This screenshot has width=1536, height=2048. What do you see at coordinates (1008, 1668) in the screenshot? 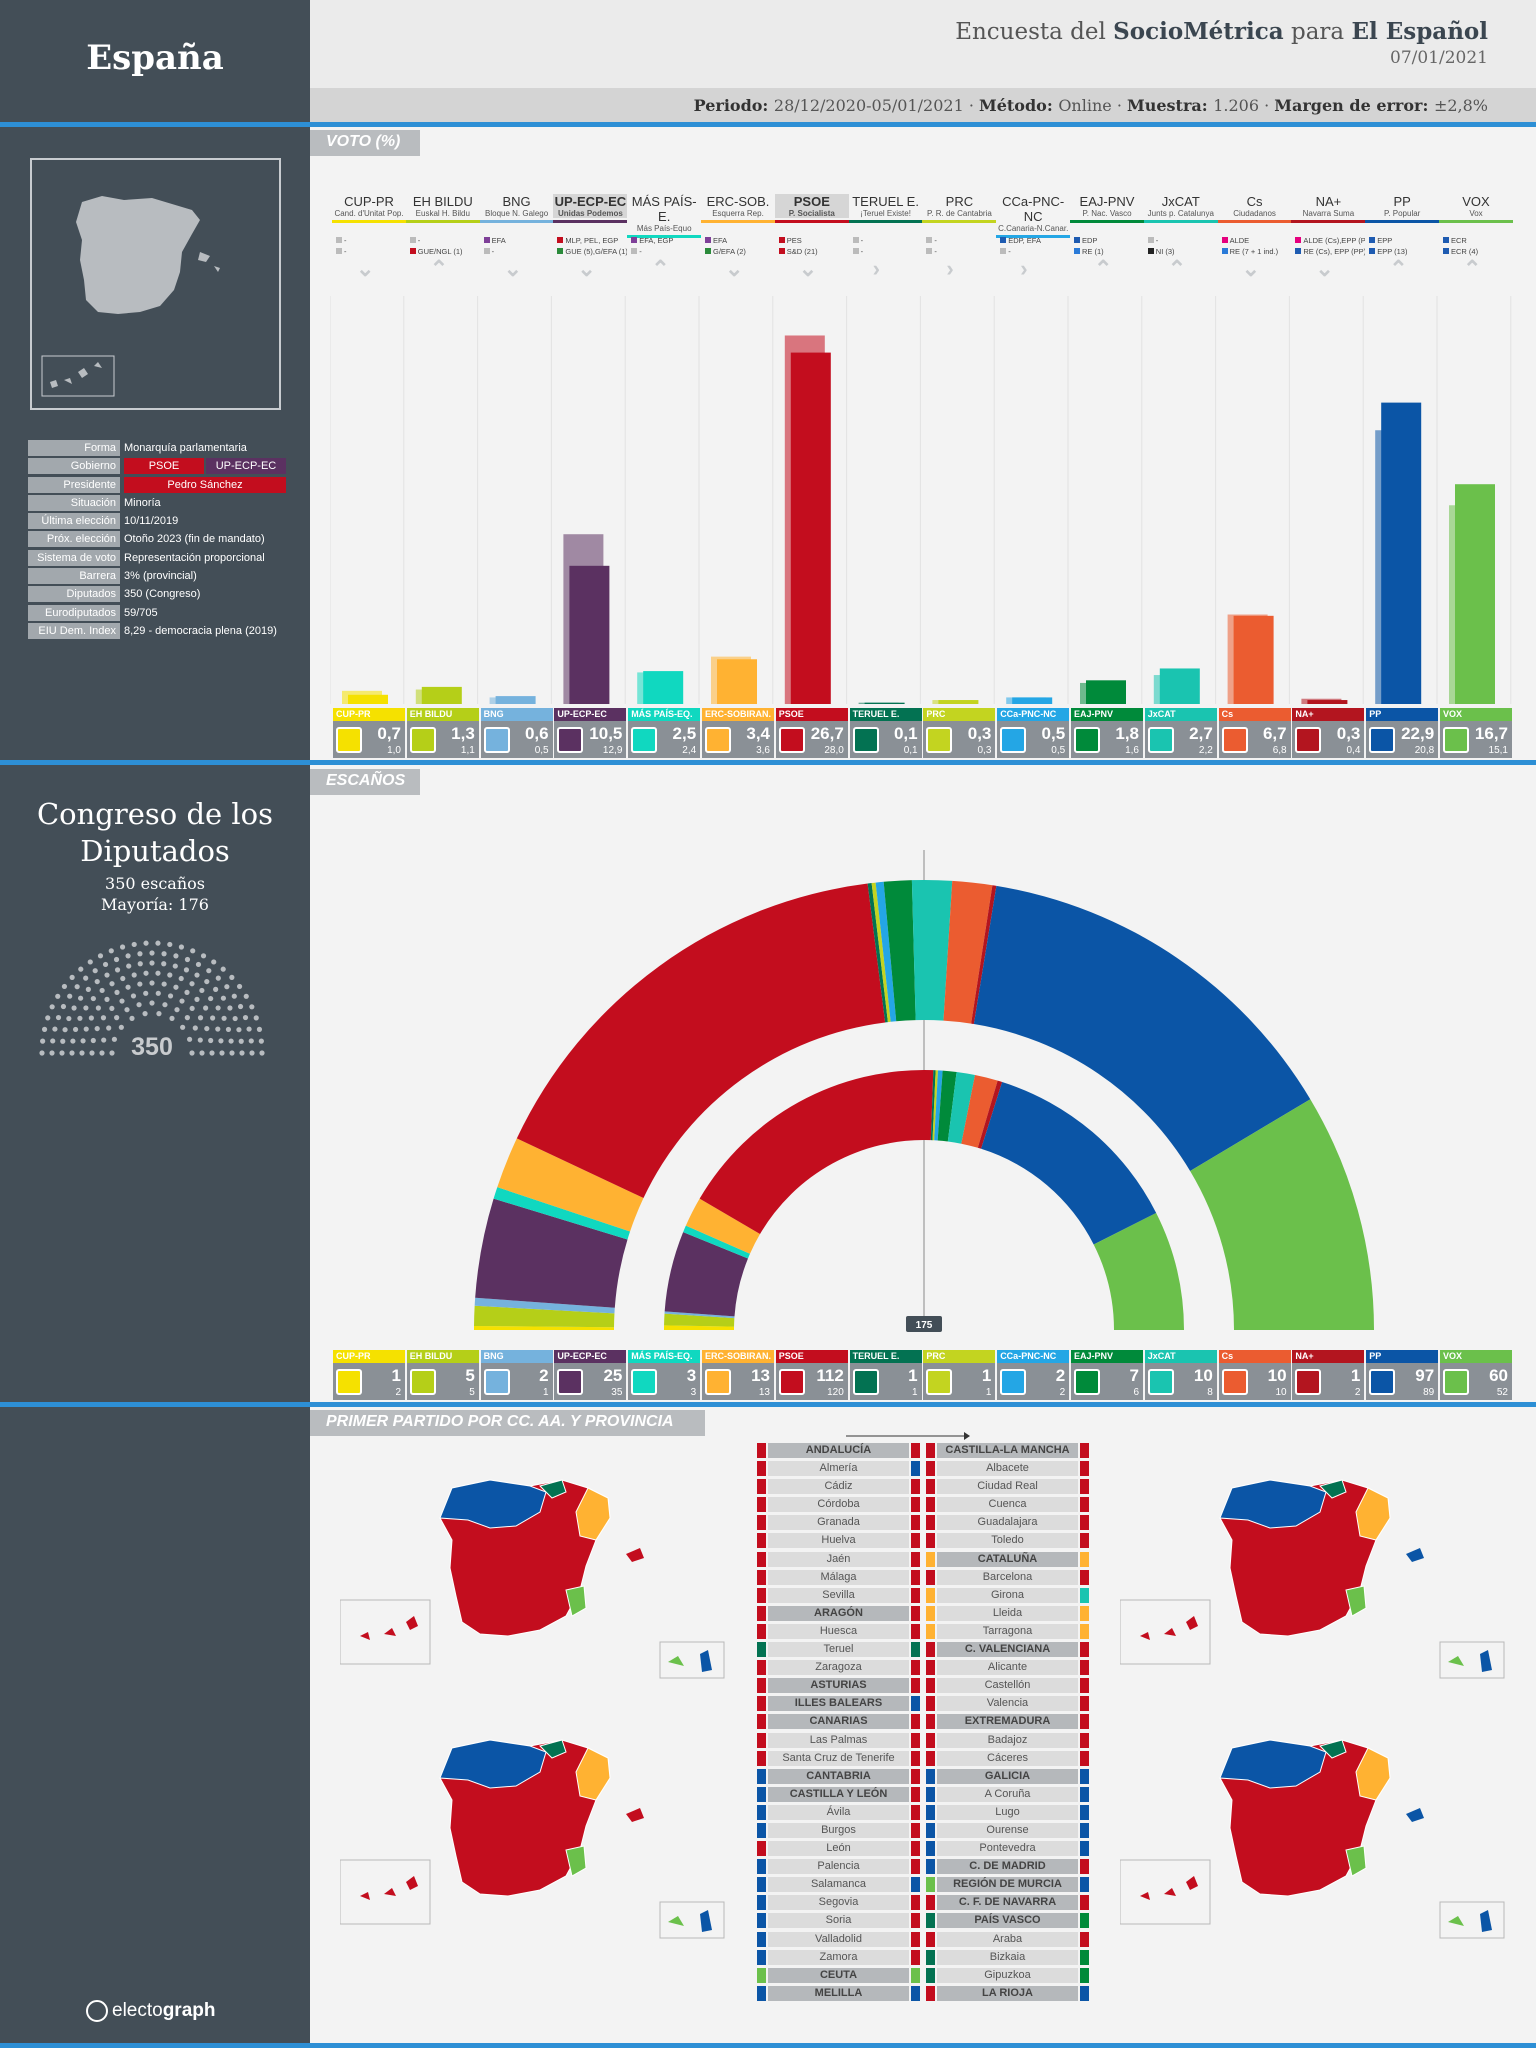
I see `province-row: Alicante` at bounding box center [1008, 1668].